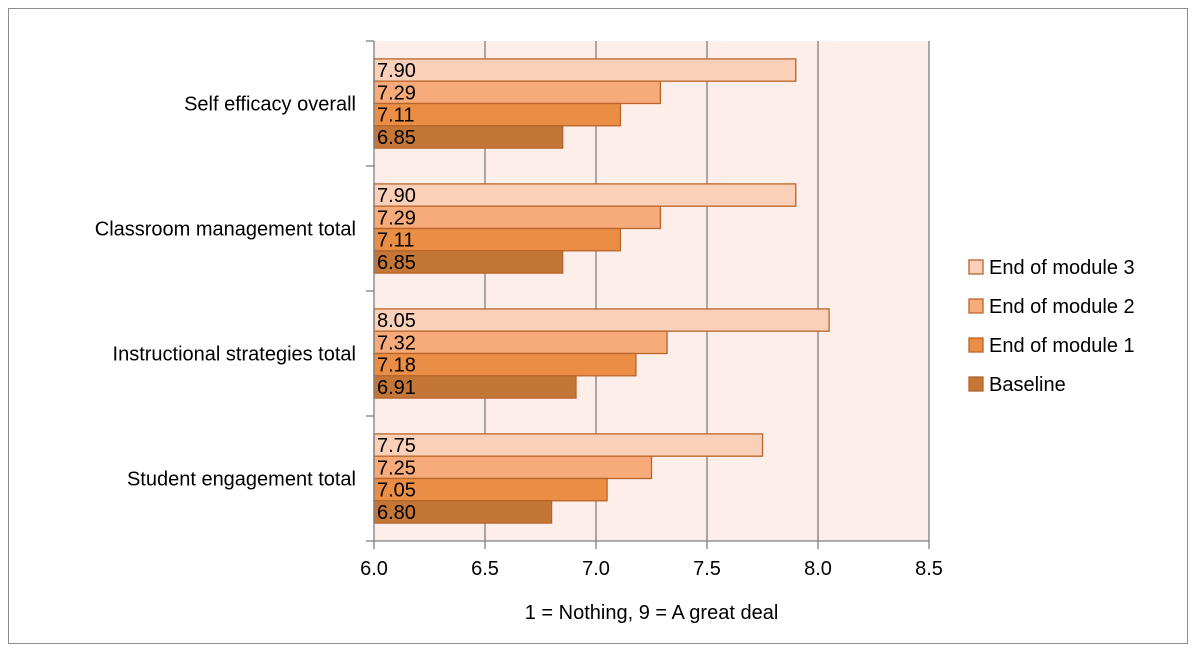 Image resolution: width=1200 pixels, height=652 pixels. I want to click on x-tick-label: 7.0, so click(596, 569).